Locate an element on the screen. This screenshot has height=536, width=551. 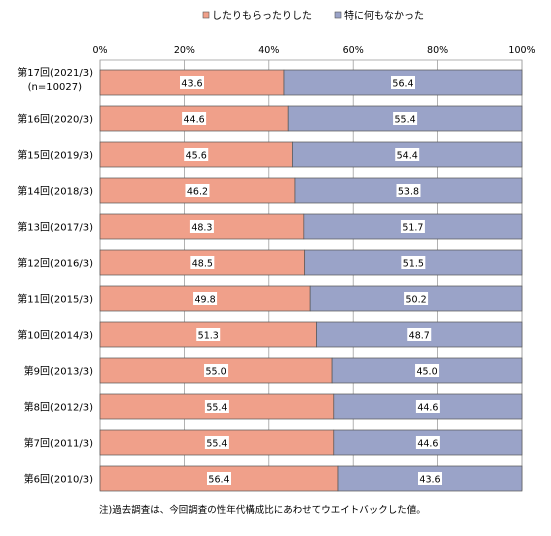
value-label-bg-s2-row10 is located at coordinates (427, 406).